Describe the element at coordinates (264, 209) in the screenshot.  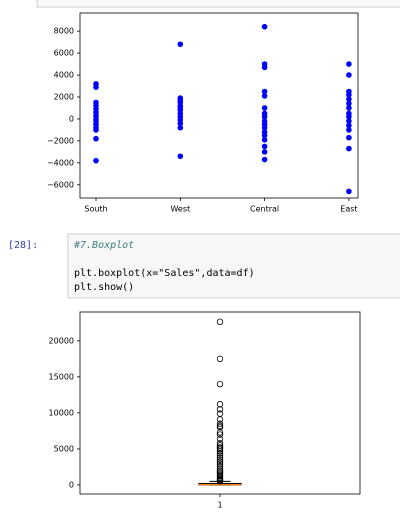
I see `x-tick-label: Central` at that location.